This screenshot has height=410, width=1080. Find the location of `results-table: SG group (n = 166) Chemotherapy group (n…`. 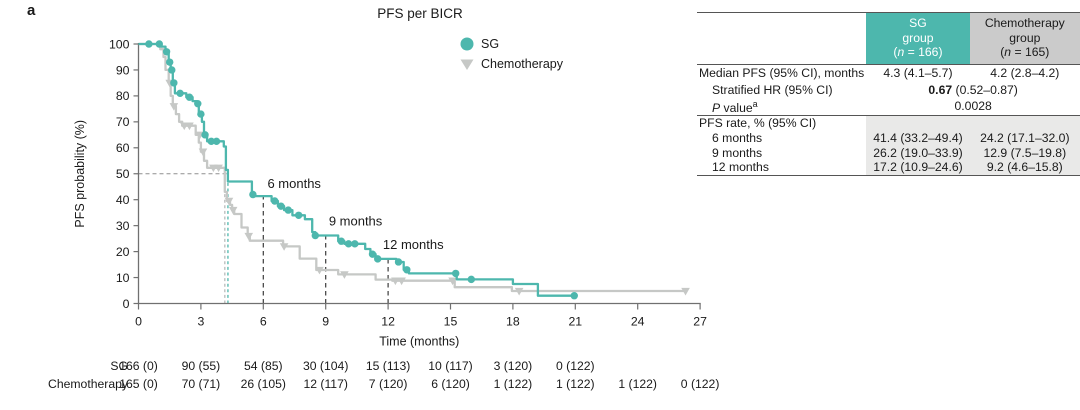

results-table: SG group (n = 166) Chemotherapy group (n… is located at coordinates (888, 94).